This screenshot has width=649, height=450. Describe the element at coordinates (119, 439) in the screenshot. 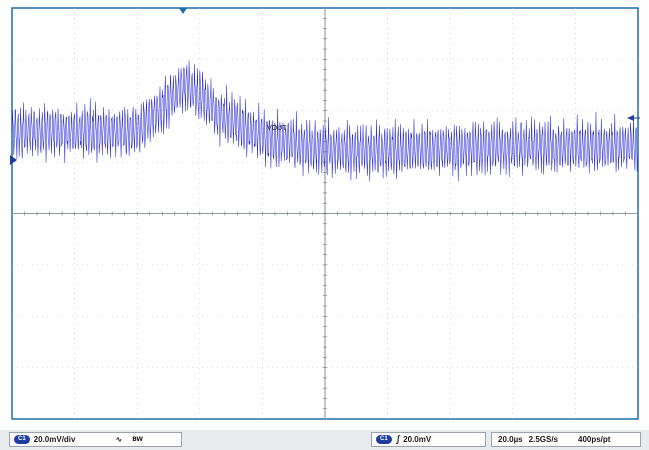

I see `ac-coupling-icon: ∿` at that location.